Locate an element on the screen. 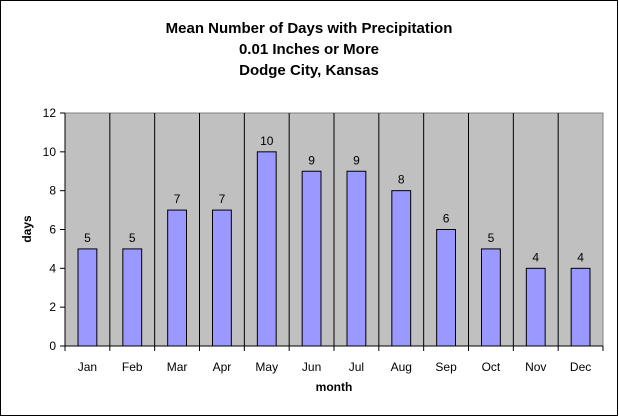 Image resolution: width=619 pixels, height=417 pixels. x-axis: Jan Feb Mar Apr May Jun Jul Aug Sep Oct Nov Dec is located at coordinates (334, 359).